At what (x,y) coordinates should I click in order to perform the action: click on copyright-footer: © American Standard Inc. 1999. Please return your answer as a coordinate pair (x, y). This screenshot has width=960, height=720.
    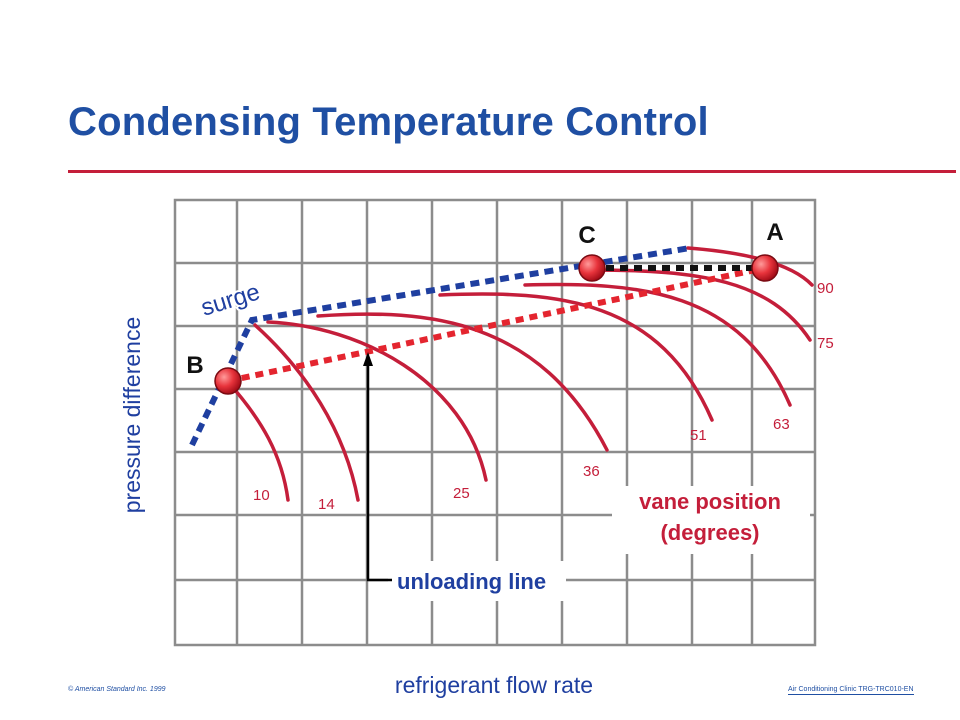
    Looking at the image, I should click on (117, 689).